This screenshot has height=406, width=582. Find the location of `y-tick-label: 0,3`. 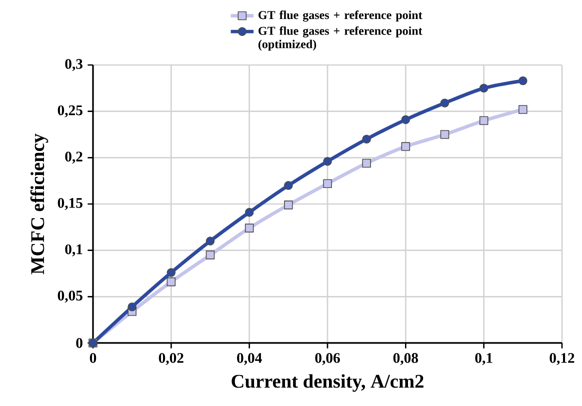

y-tick-label: 0,3 is located at coordinates (73, 65).